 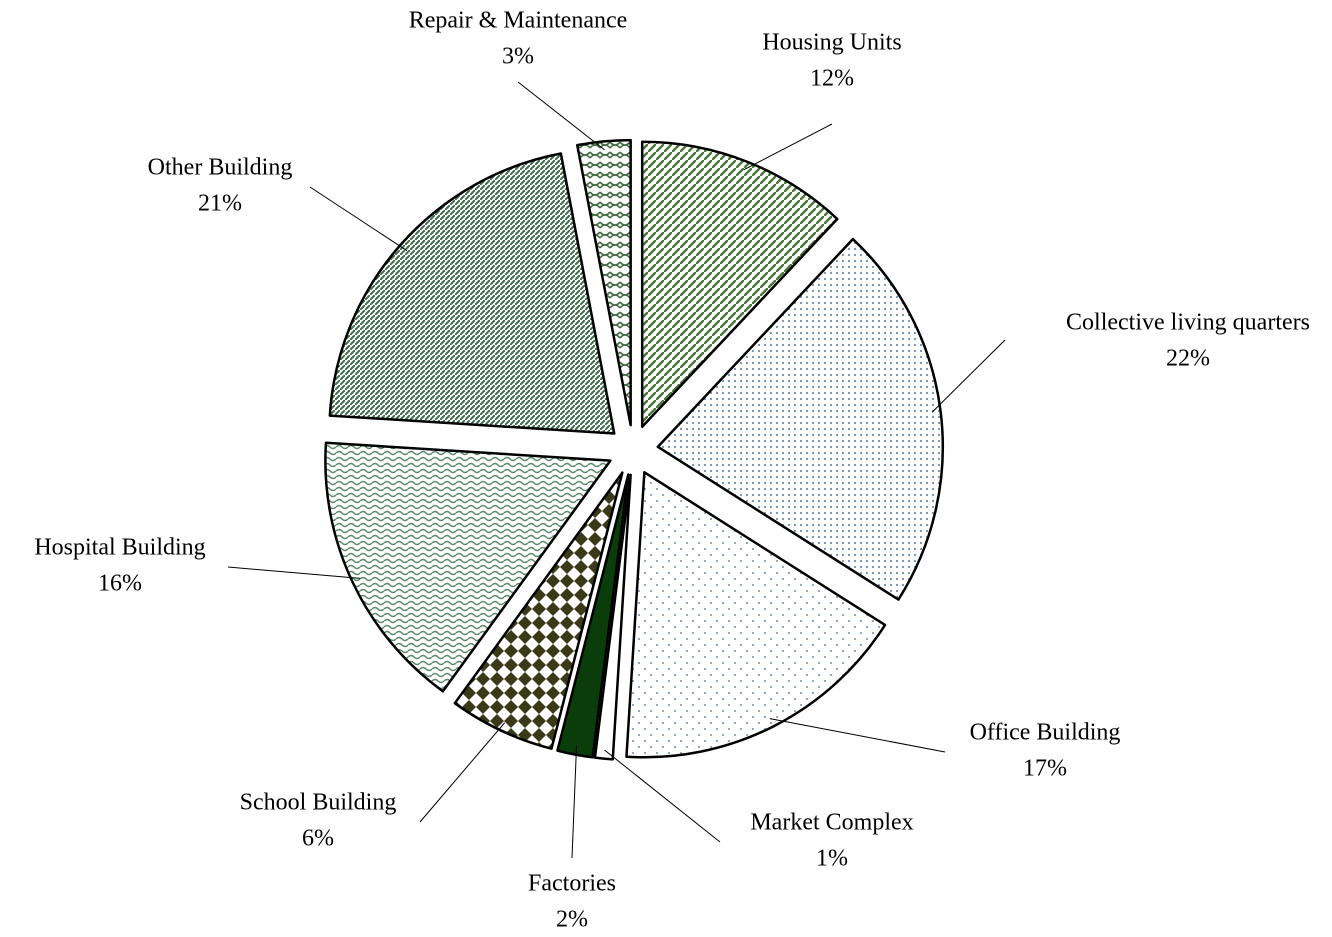 I want to click on slice-value-label: 17%, so click(x=1045, y=769).